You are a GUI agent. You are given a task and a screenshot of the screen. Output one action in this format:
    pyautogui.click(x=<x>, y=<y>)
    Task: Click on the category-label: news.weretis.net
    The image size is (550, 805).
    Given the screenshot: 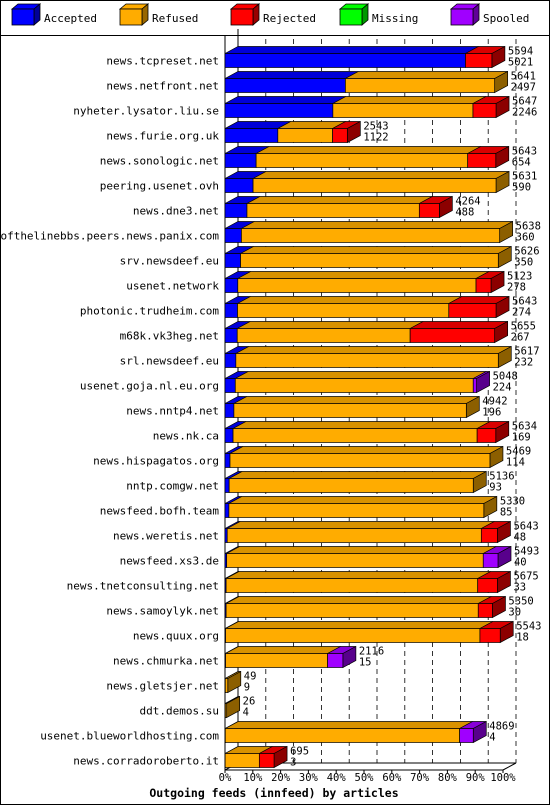 What is the action you would take?
    pyautogui.click(x=166, y=536)
    